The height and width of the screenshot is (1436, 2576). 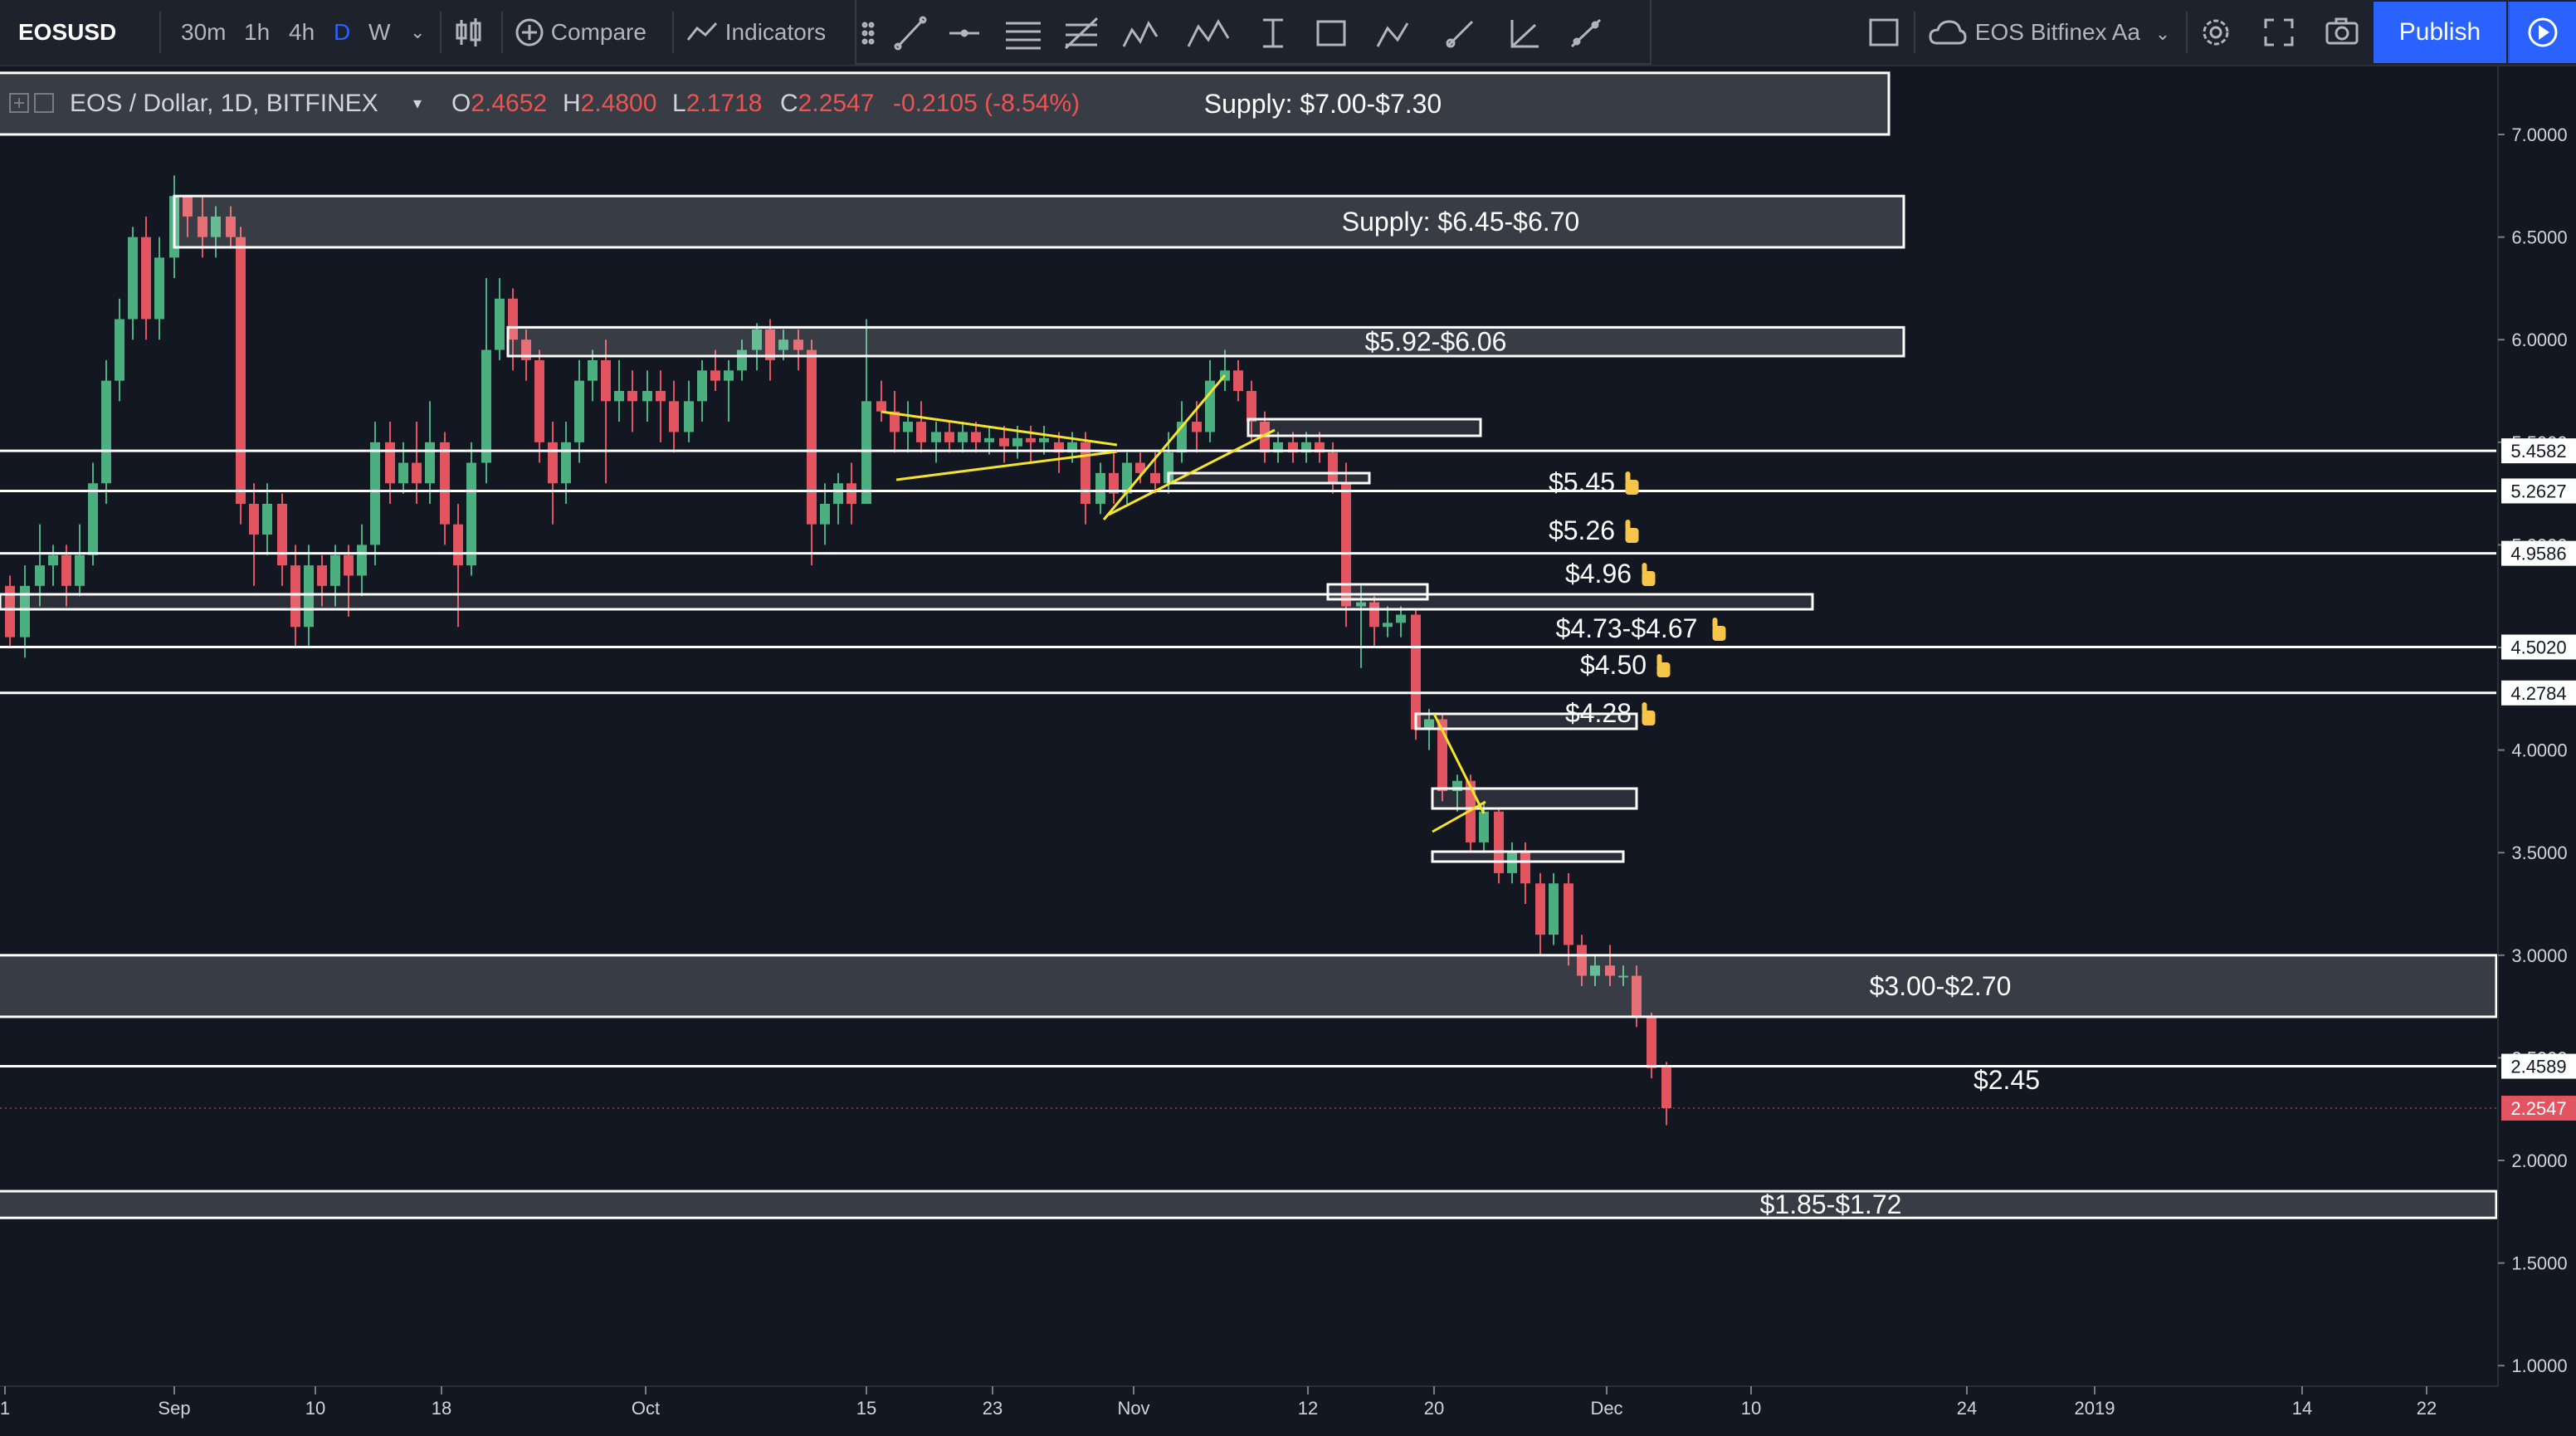 I want to click on play-icon, so click(x=2542, y=32).